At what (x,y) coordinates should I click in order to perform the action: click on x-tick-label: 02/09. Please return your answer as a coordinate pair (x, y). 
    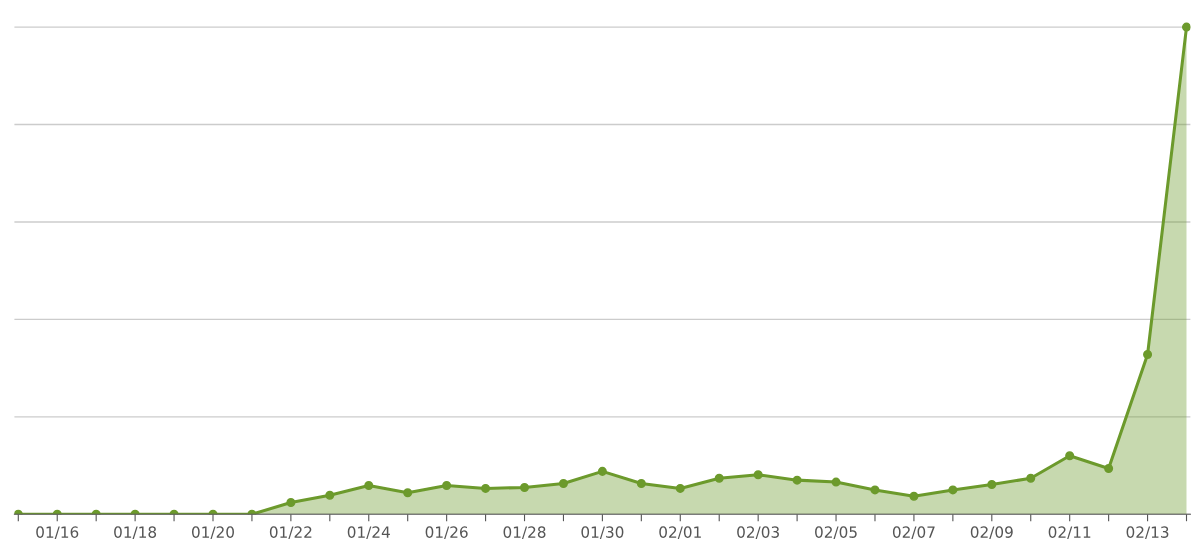
    Looking at the image, I should click on (991, 533).